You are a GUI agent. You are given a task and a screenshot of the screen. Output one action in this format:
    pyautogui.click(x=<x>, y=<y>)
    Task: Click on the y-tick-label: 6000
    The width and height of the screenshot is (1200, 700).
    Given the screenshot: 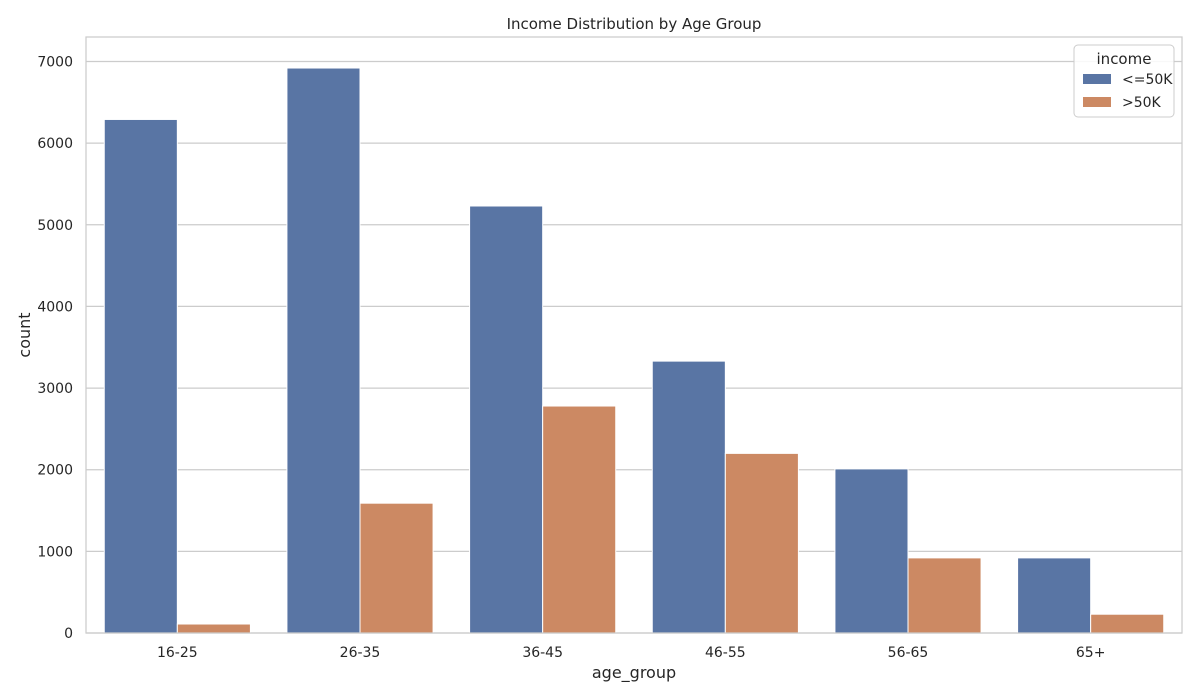 What is the action you would take?
    pyautogui.click(x=55, y=144)
    